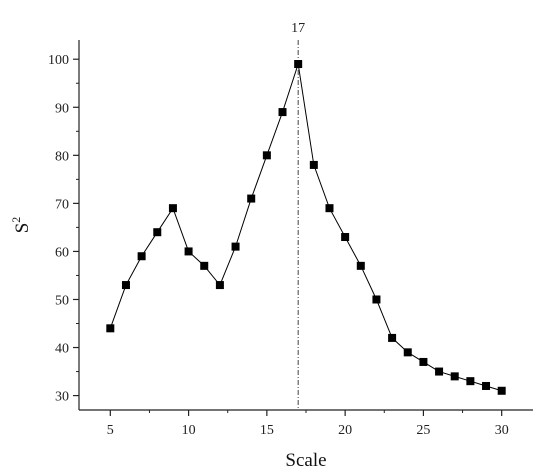 The height and width of the screenshot is (476, 550). What do you see at coordinates (16, 220) in the screenshot?
I see `y-axis-label-superscript: 2` at bounding box center [16, 220].